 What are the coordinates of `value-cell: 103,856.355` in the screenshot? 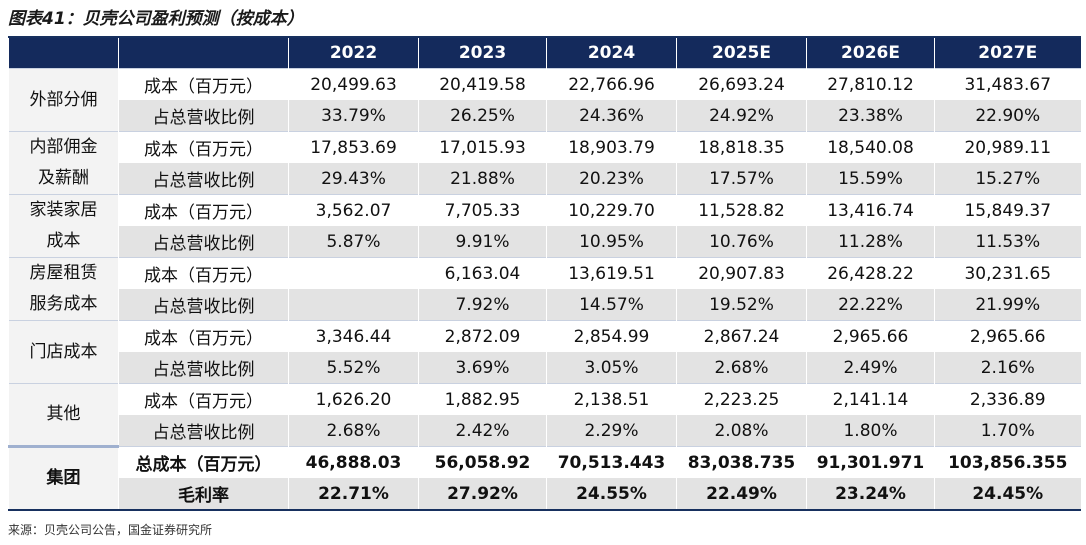 It's located at (1007, 462).